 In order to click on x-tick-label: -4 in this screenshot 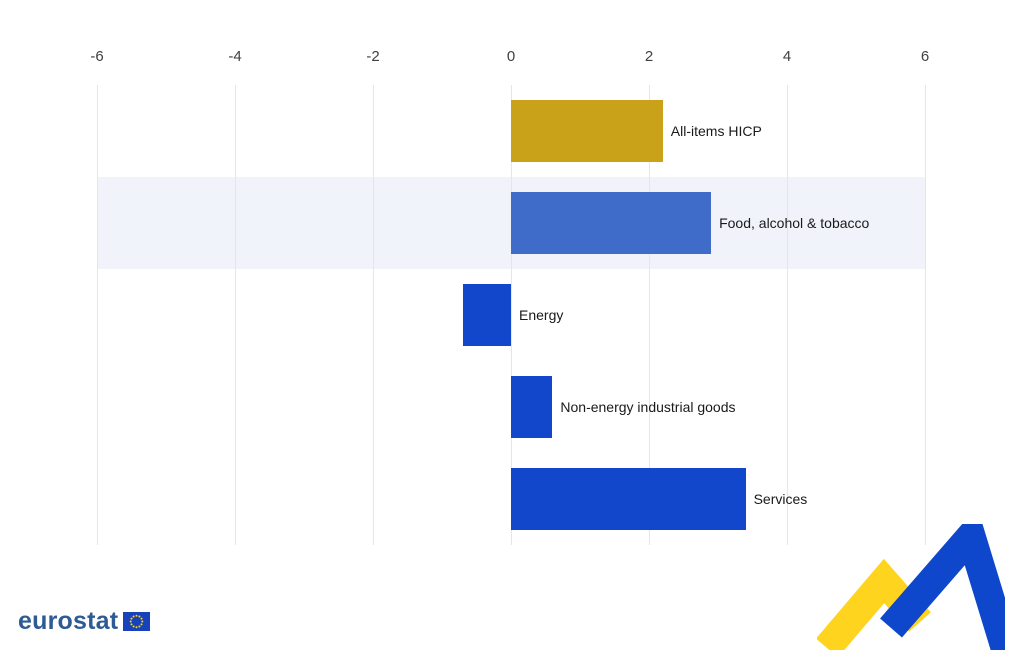, I will do `click(235, 56)`.